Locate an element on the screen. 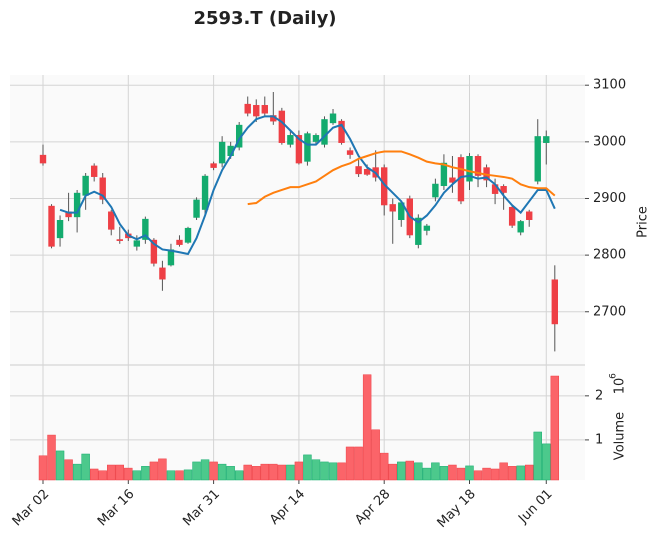 This screenshot has height=549, width=660. x-tick-label: Mar 31 is located at coordinates (201, 508).